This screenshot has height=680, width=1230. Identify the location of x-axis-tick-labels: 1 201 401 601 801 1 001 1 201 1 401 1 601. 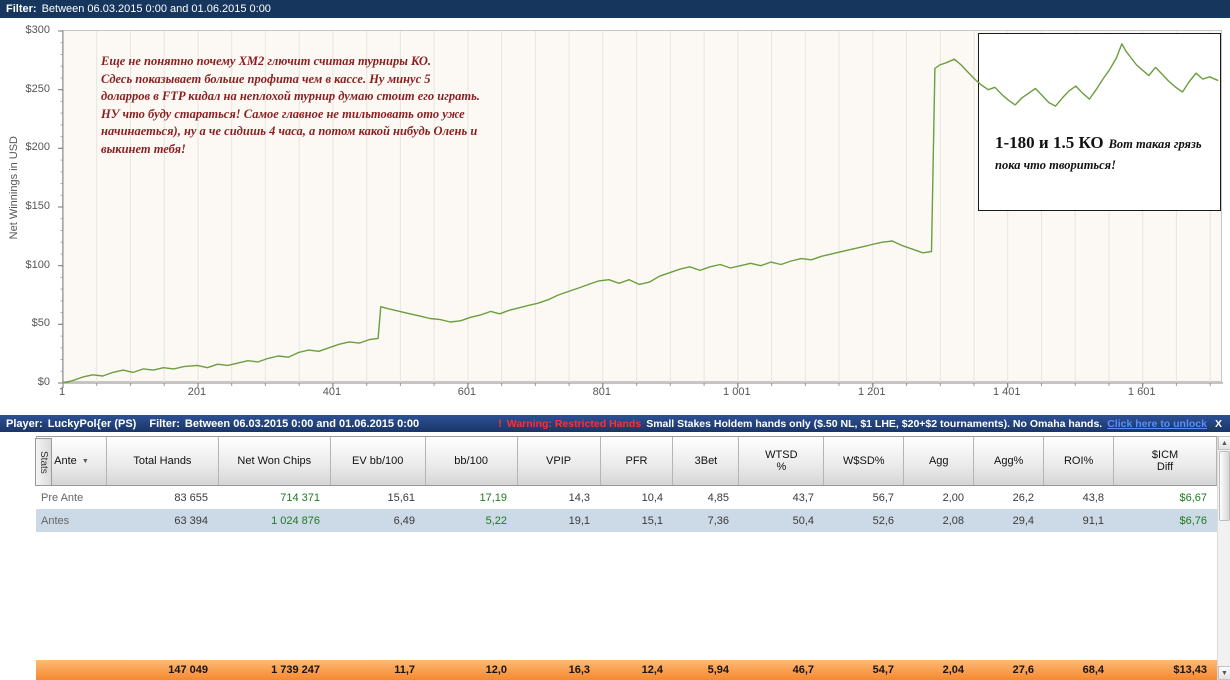
(640, 393).